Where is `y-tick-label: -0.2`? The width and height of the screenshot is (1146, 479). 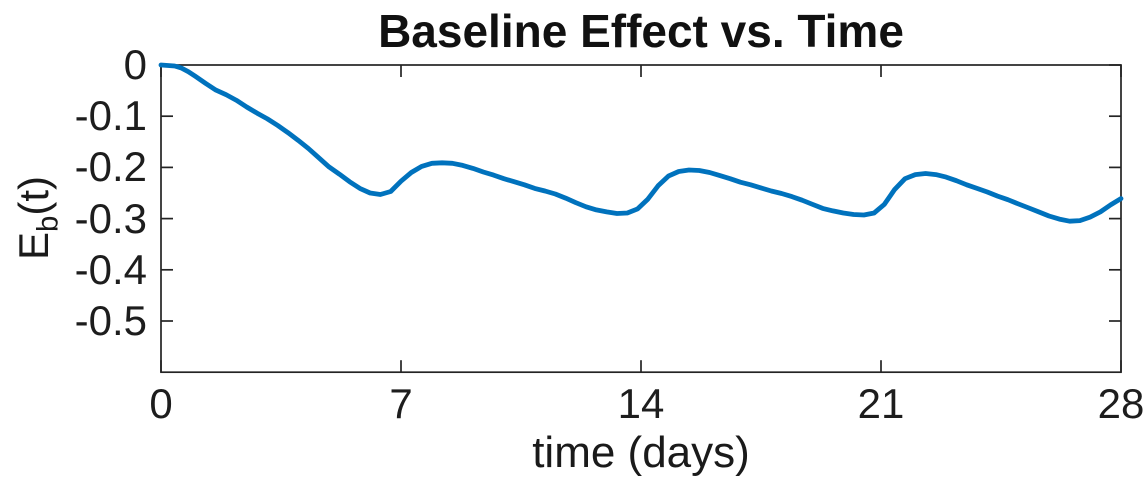
y-tick-label: -0.2 is located at coordinates (110, 167).